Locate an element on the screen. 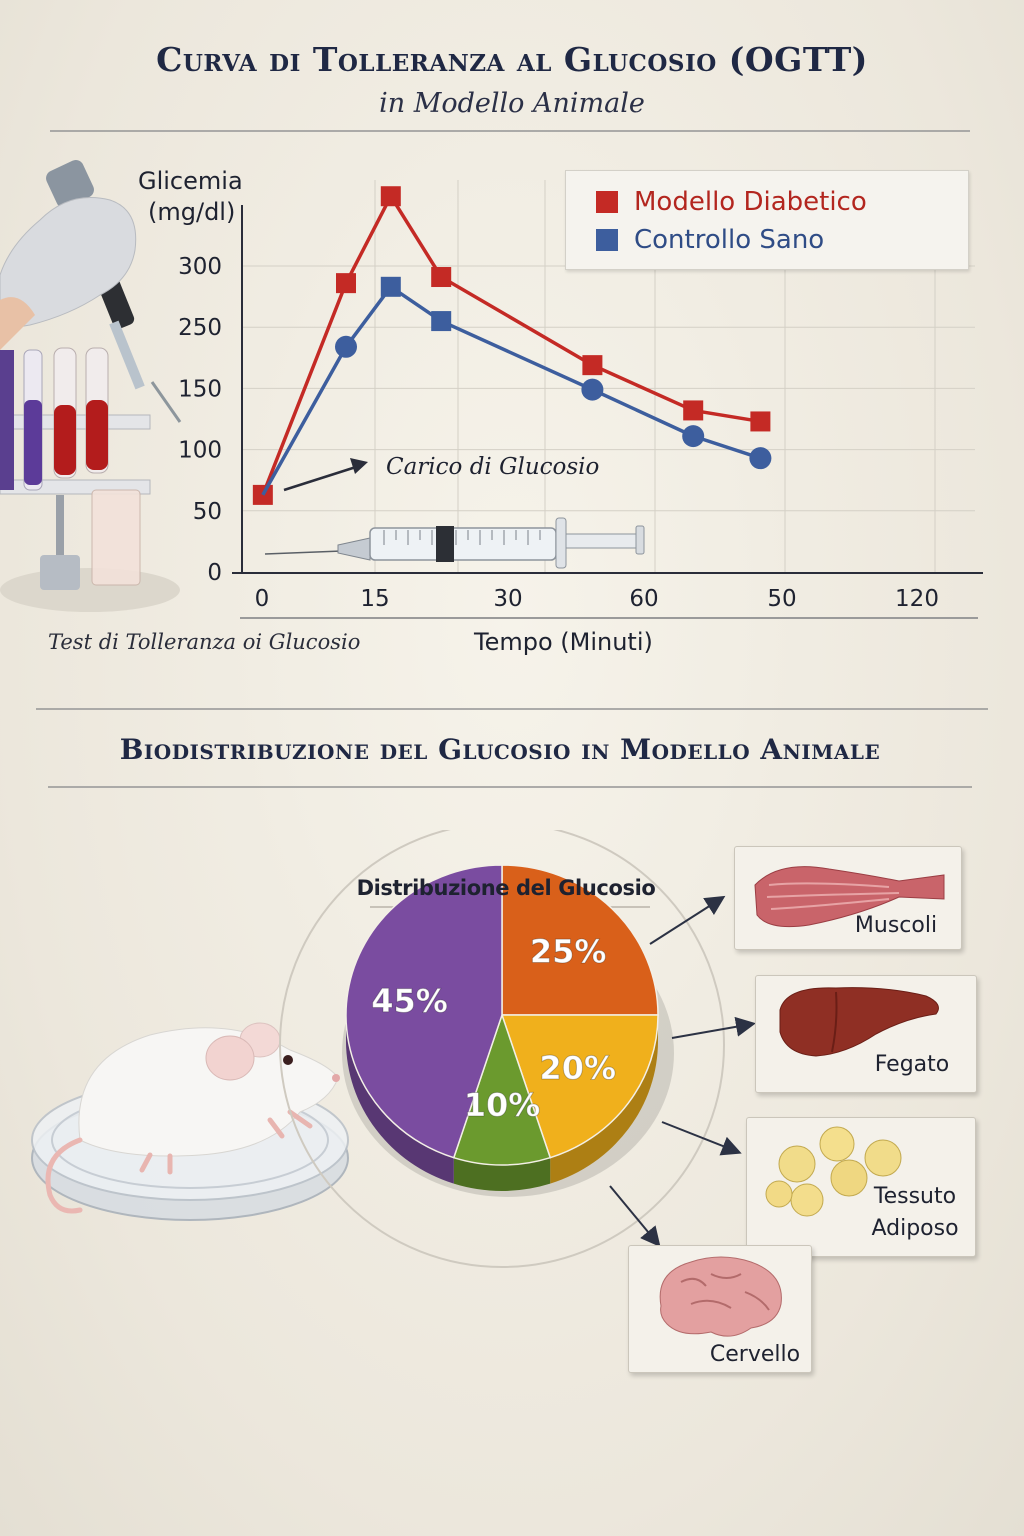 Image resolution: width=1024 pixels, height=1536 pixels. x-tick-label: 0 is located at coordinates (262, 599).